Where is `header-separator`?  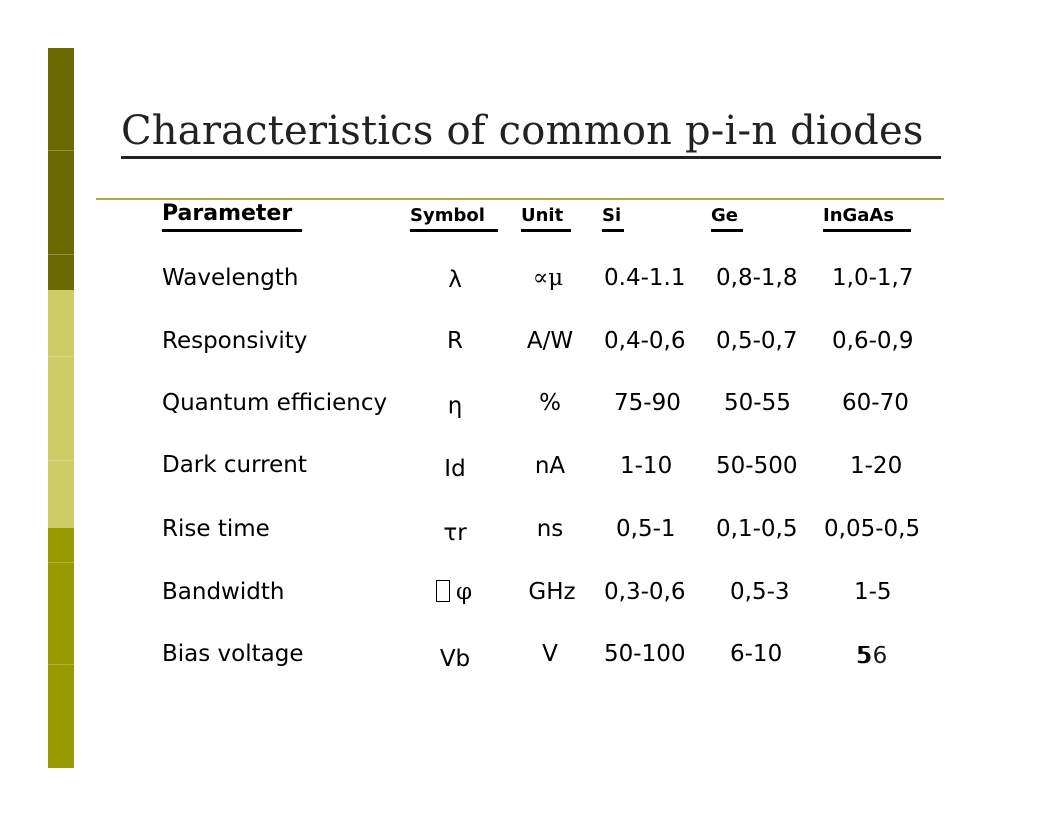
header-separator is located at coordinates (520, 199).